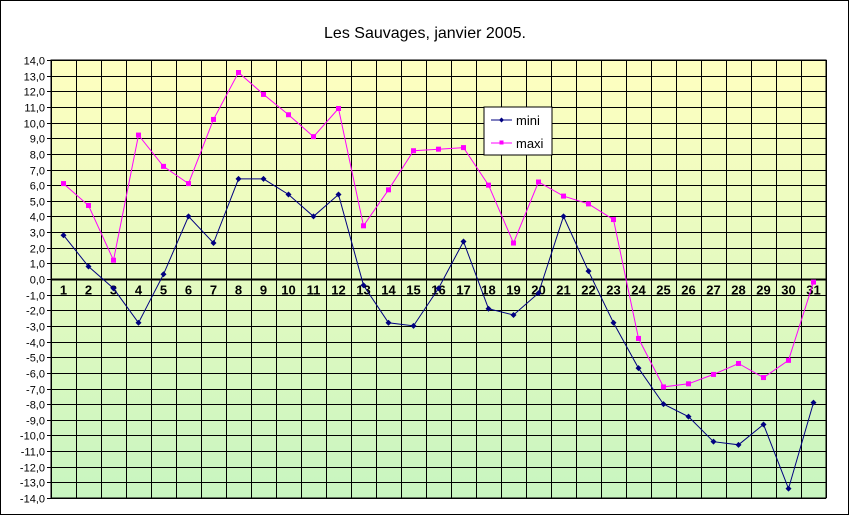 This screenshot has height=516, width=849. I want to click on x-tick-label: 24, so click(638, 290).